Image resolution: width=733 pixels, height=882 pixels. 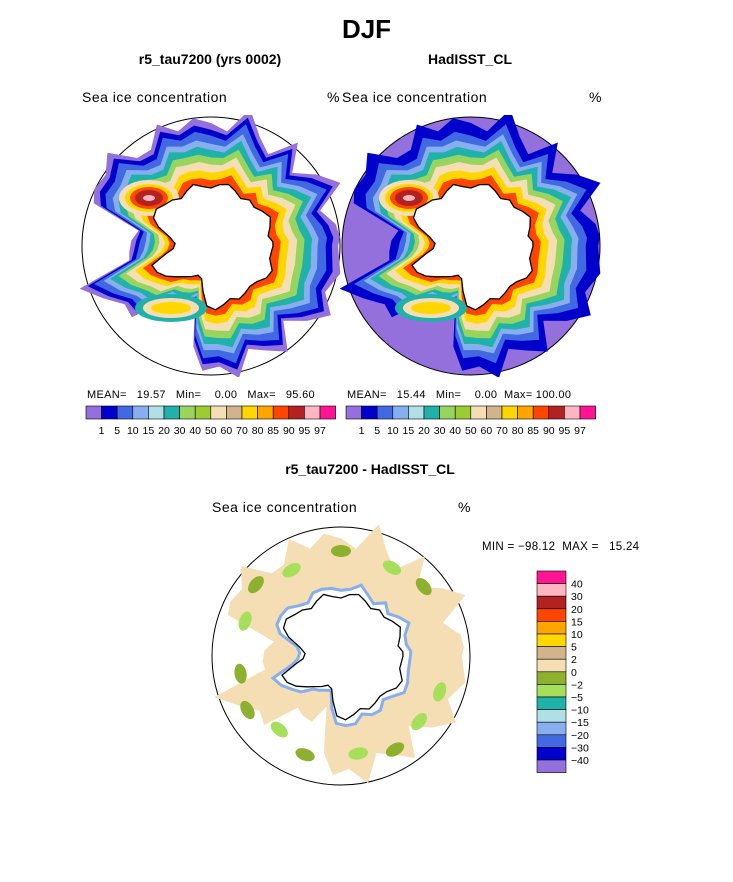 What do you see at coordinates (549, 431) in the screenshot?
I see `right-colorbar-label-12: 90` at bounding box center [549, 431].